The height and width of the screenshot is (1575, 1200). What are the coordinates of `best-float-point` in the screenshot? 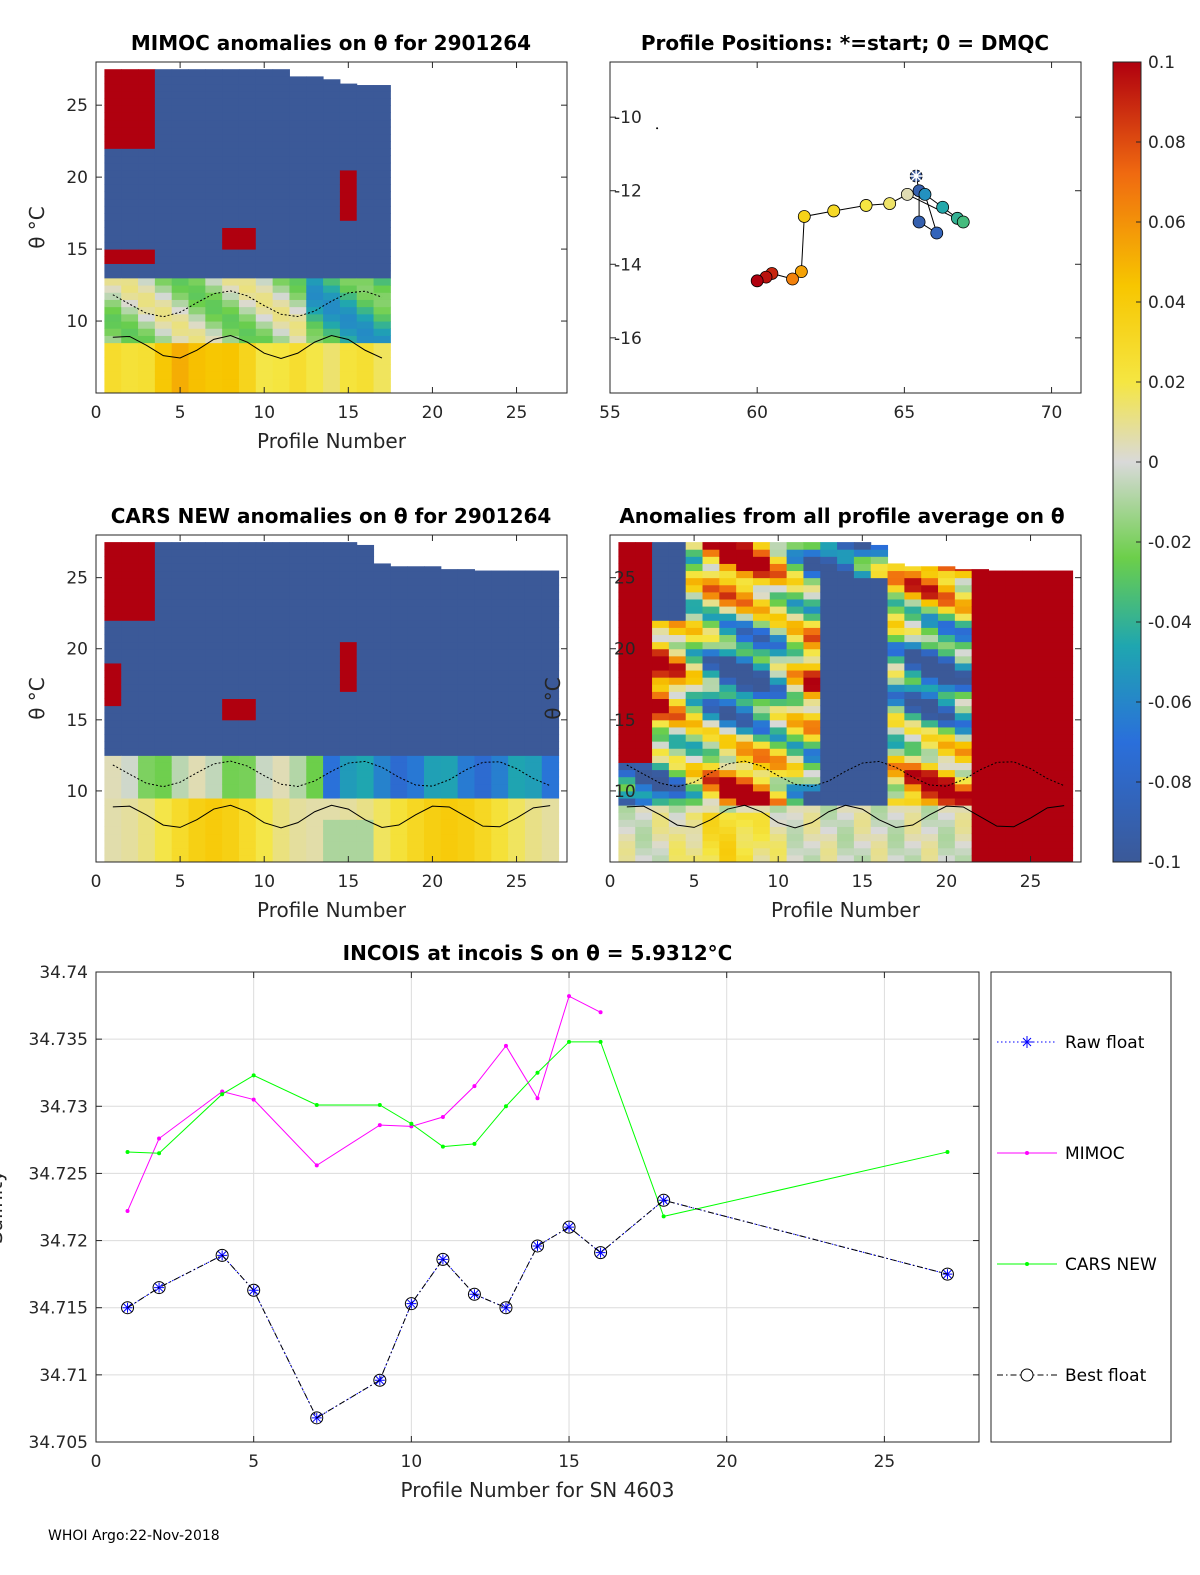 It's located at (474, 1294).